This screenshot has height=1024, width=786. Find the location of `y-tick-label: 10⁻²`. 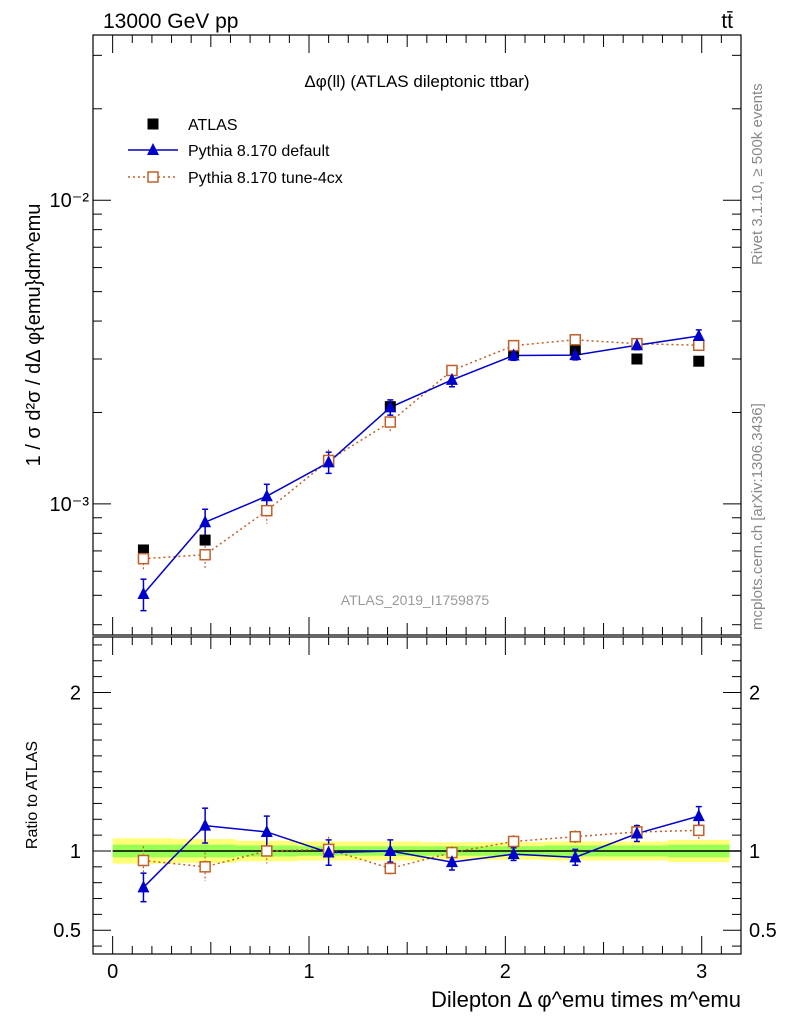

y-tick-label: 10⁻² is located at coordinates (70, 201).